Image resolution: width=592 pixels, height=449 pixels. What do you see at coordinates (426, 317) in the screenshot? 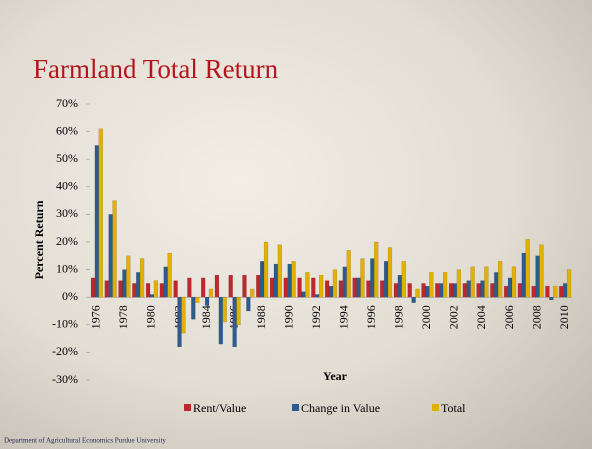
I see `x-tick-label: 2000` at bounding box center [426, 317].